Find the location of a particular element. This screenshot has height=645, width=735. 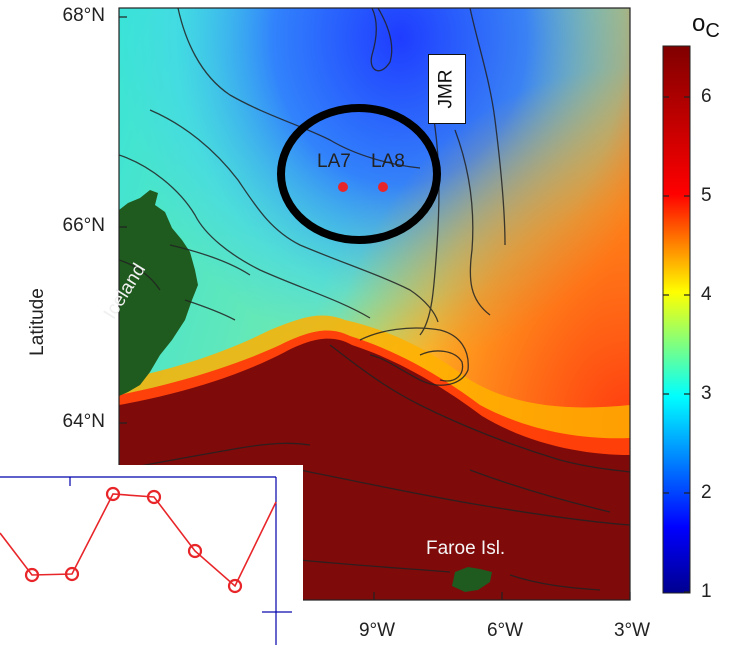

faroe-islands-label: Faroe Isl. is located at coordinates (466, 548).